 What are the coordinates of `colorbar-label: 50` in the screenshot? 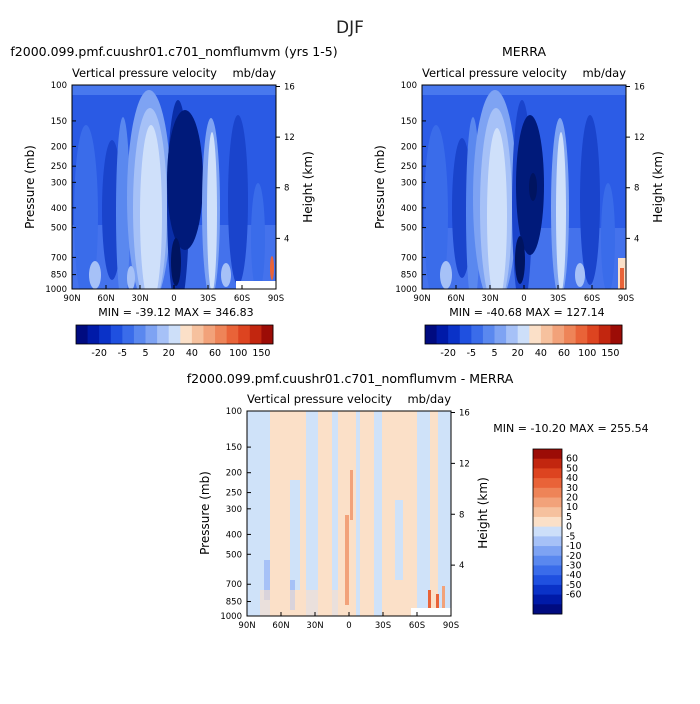 It's located at (572, 468).